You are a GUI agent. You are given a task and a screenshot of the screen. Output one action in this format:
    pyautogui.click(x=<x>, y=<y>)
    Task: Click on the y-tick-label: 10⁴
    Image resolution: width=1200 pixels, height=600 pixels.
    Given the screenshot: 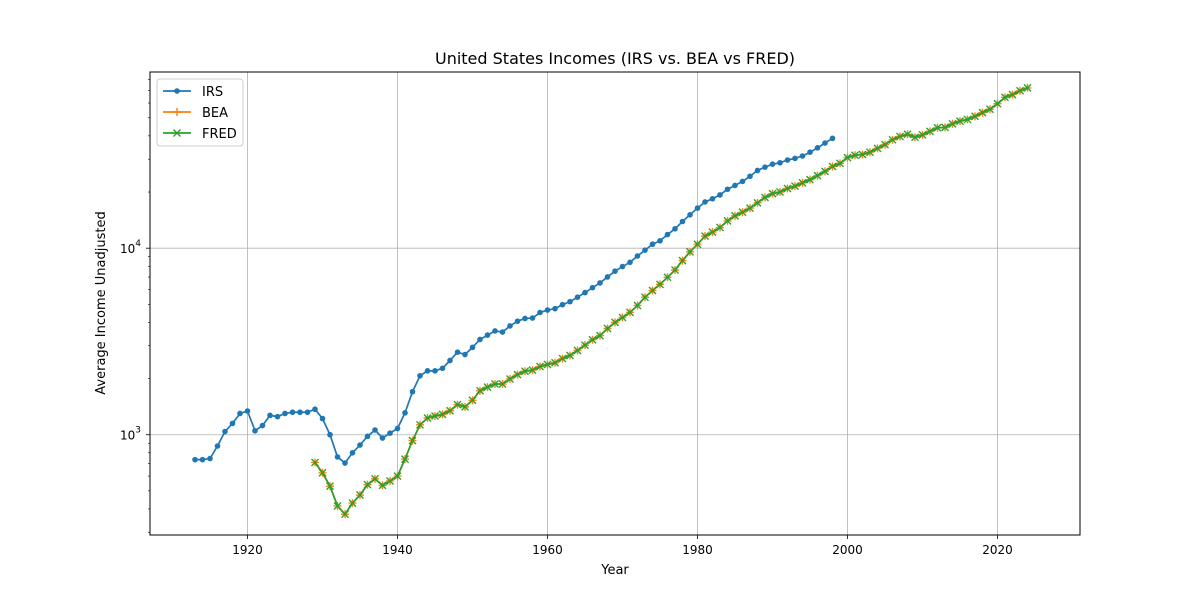 What is the action you would take?
    pyautogui.click(x=130, y=247)
    